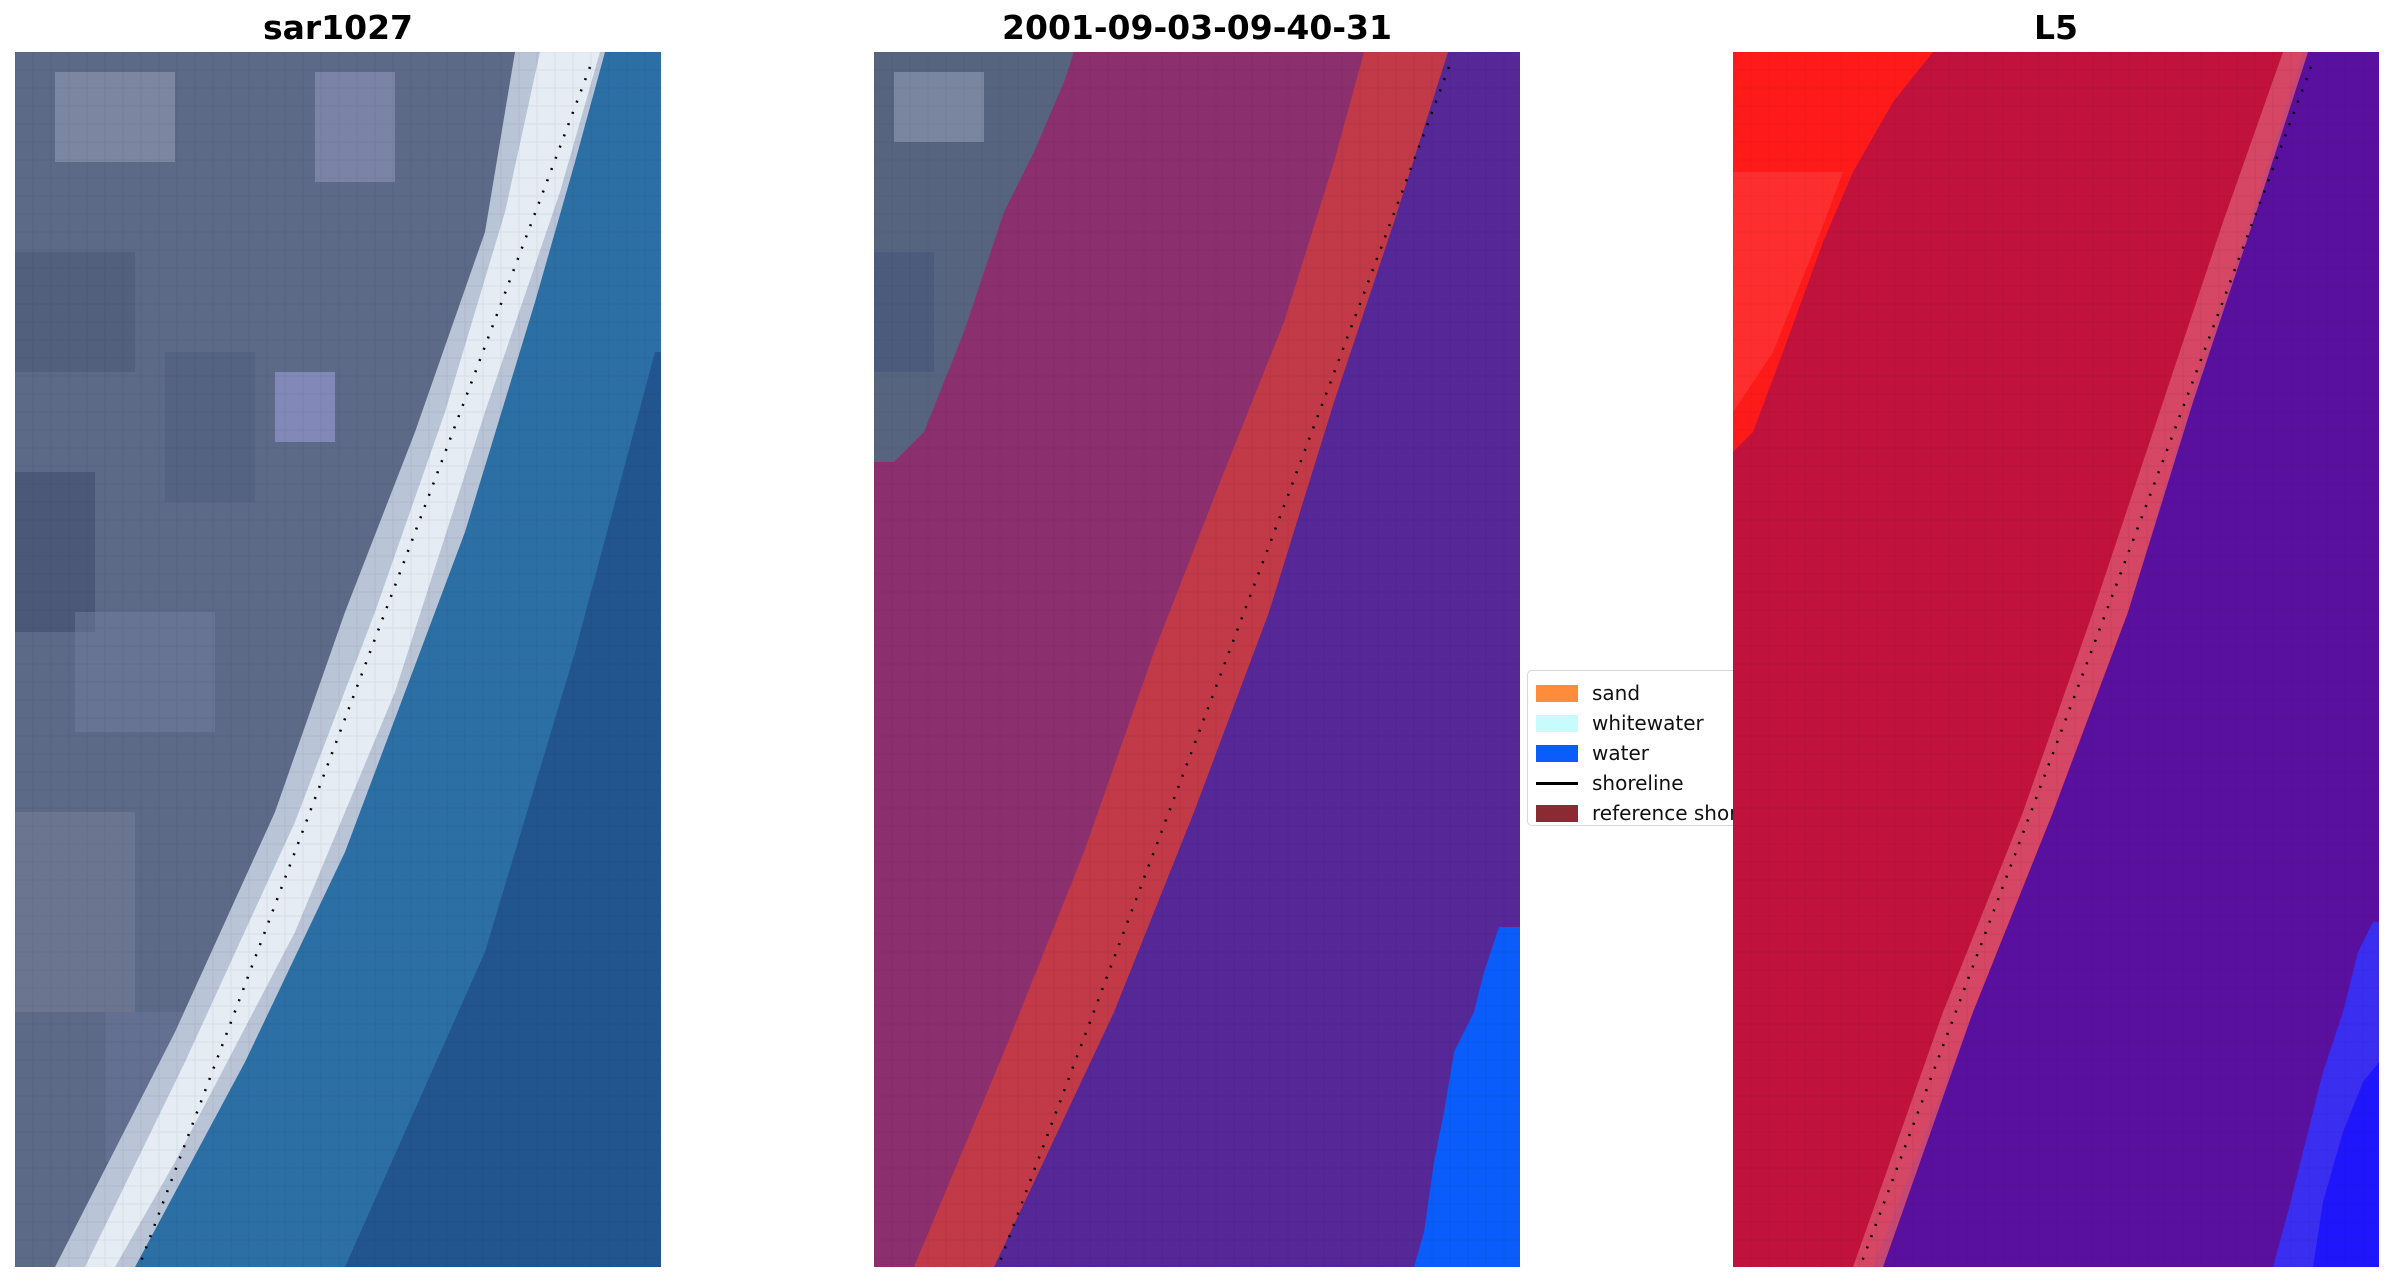 The width and height of the screenshot is (2388, 1283). I want to click on legend-label-sand: sand, so click(1616, 693).